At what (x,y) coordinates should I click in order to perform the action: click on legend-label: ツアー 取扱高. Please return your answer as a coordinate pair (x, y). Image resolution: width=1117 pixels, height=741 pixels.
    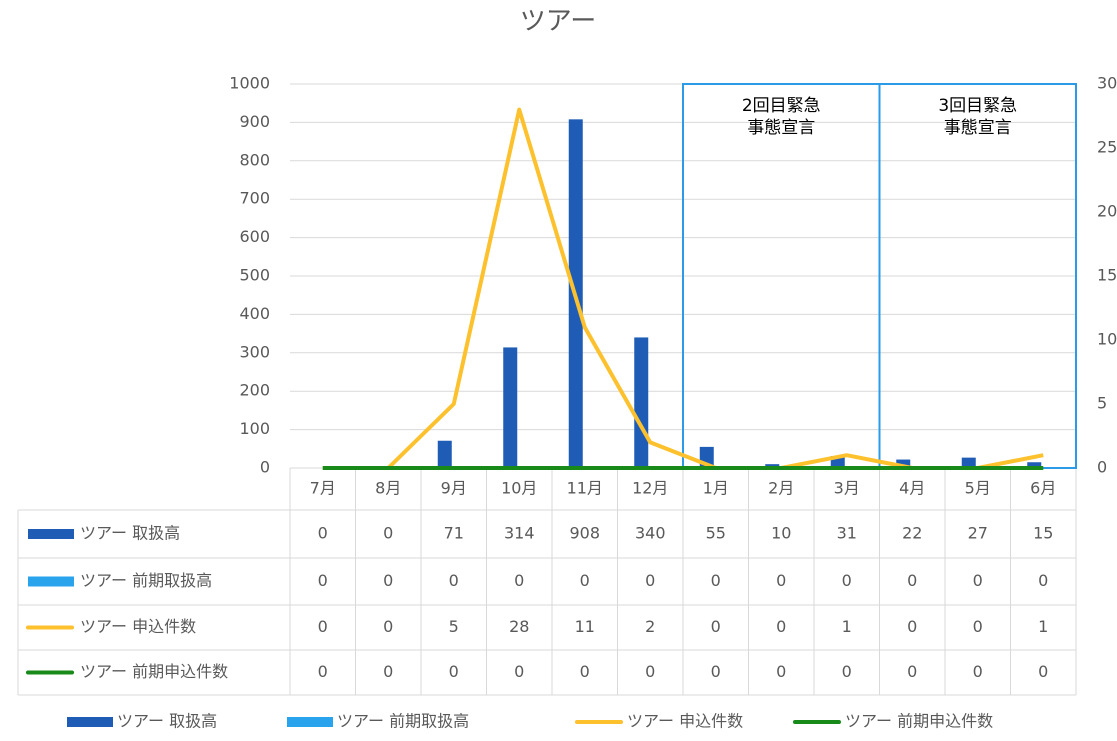
    Looking at the image, I should click on (167, 721).